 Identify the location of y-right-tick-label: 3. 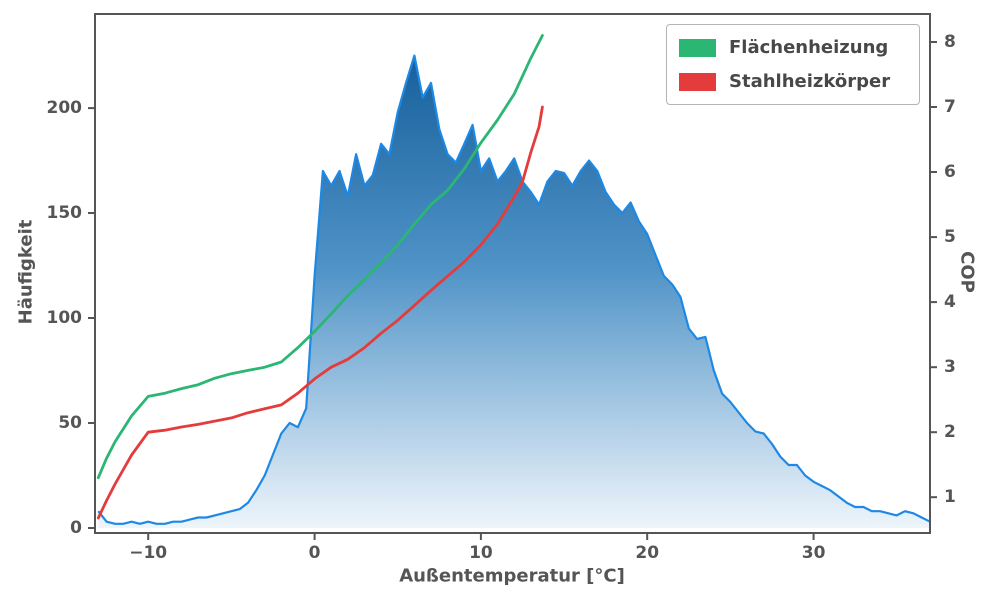
(950, 367).